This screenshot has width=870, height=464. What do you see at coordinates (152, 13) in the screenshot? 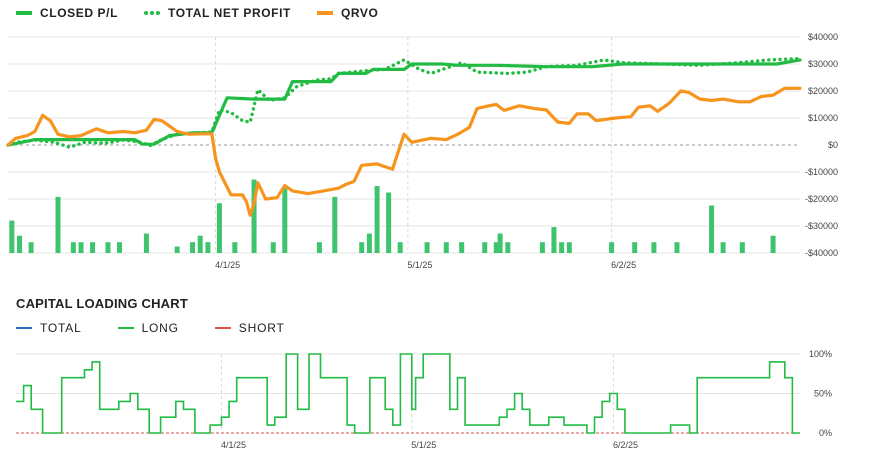
I see `legend-swatch-total-net-profit` at bounding box center [152, 13].